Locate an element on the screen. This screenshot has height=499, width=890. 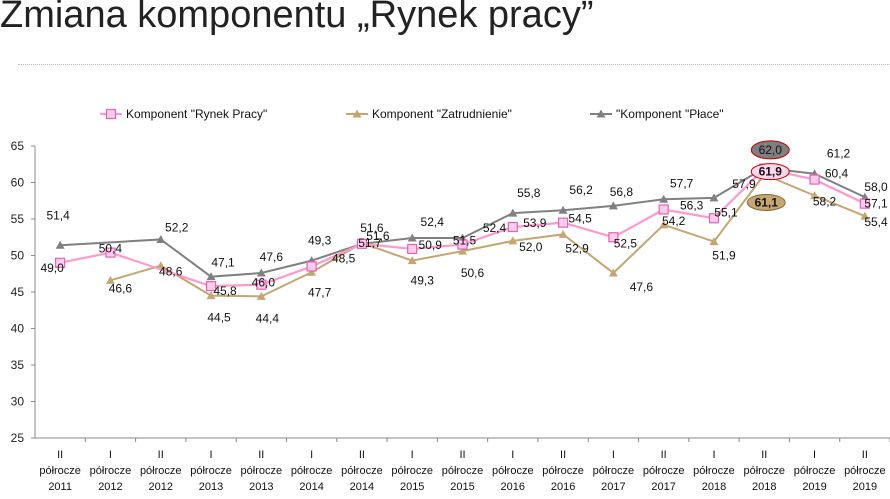
data-label: 57,1 is located at coordinates (876, 204).